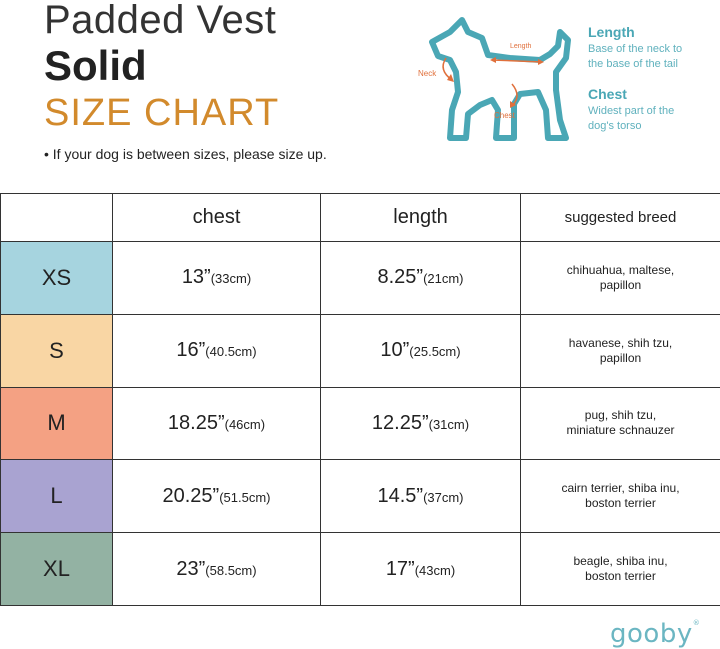 The height and width of the screenshot is (649, 720). Describe the element at coordinates (217, 569) in the screenshot. I see `chest-cell: 23”(58.5cm)` at that location.